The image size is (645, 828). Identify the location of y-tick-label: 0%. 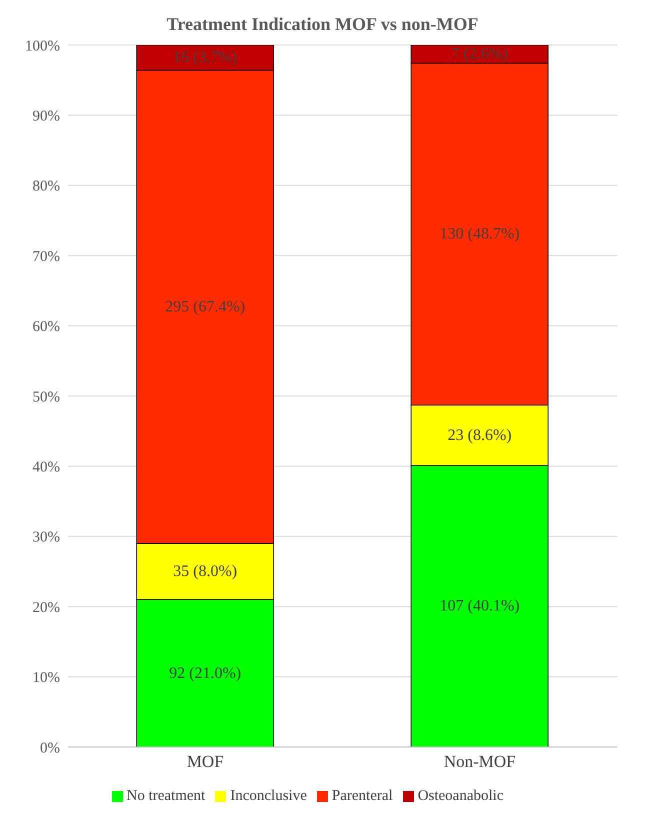
(50, 748).